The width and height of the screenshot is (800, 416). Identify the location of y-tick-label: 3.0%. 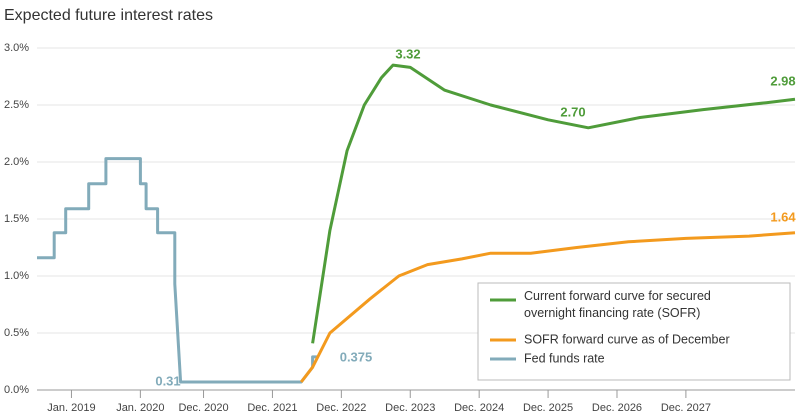
(16, 48).